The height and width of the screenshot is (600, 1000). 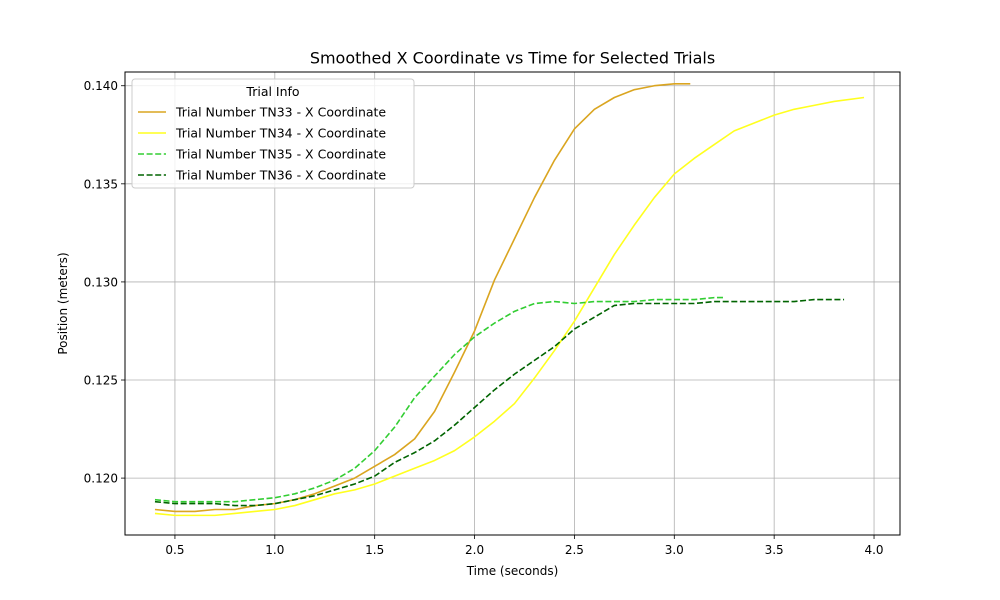 I want to click on x-tick-label: 4.0, so click(x=873, y=550).